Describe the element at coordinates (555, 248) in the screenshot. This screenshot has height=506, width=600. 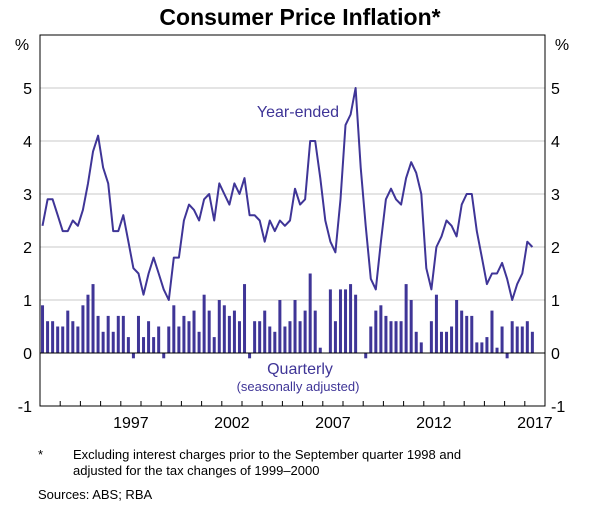
I see `y-tick-label-right: 2` at that location.